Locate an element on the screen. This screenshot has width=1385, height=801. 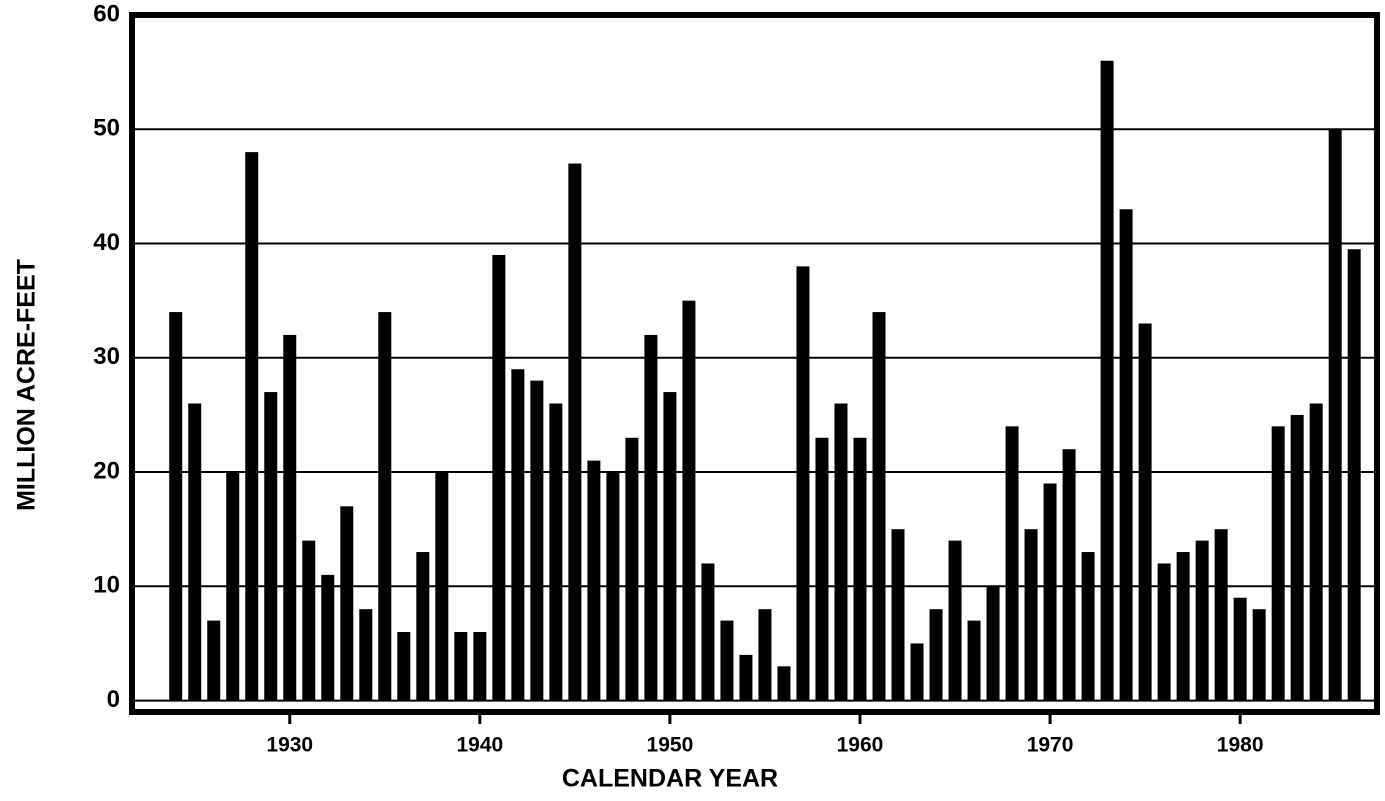
x-tick-label: 1980 is located at coordinates (1240, 745).